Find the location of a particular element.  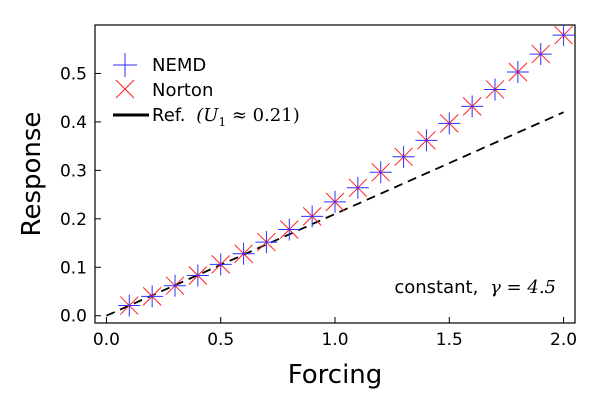

y-tick-label: 0.2 is located at coordinates (73, 220).